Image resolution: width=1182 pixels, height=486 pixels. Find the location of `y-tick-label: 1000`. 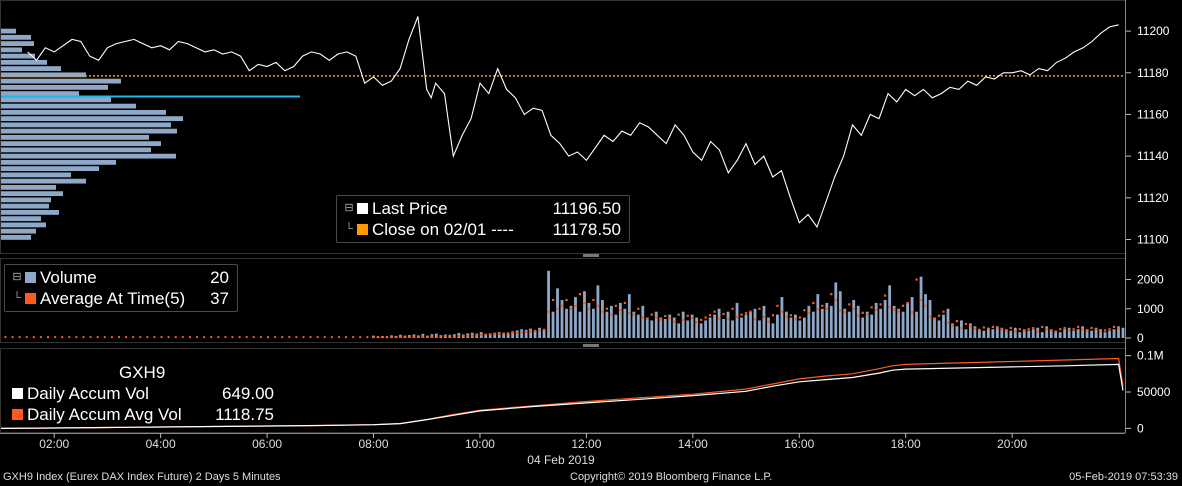

y-tick-label: 1000 is located at coordinates (1150, 309).